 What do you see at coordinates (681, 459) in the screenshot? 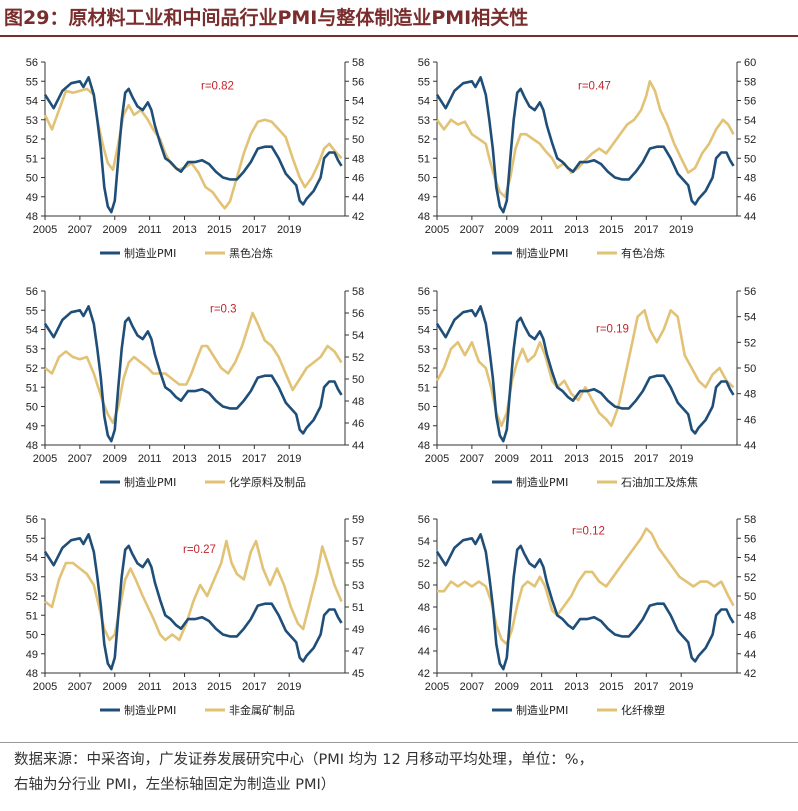
I see `panel-4-x-tick-label: 2019` at bounding box center [681, 459].